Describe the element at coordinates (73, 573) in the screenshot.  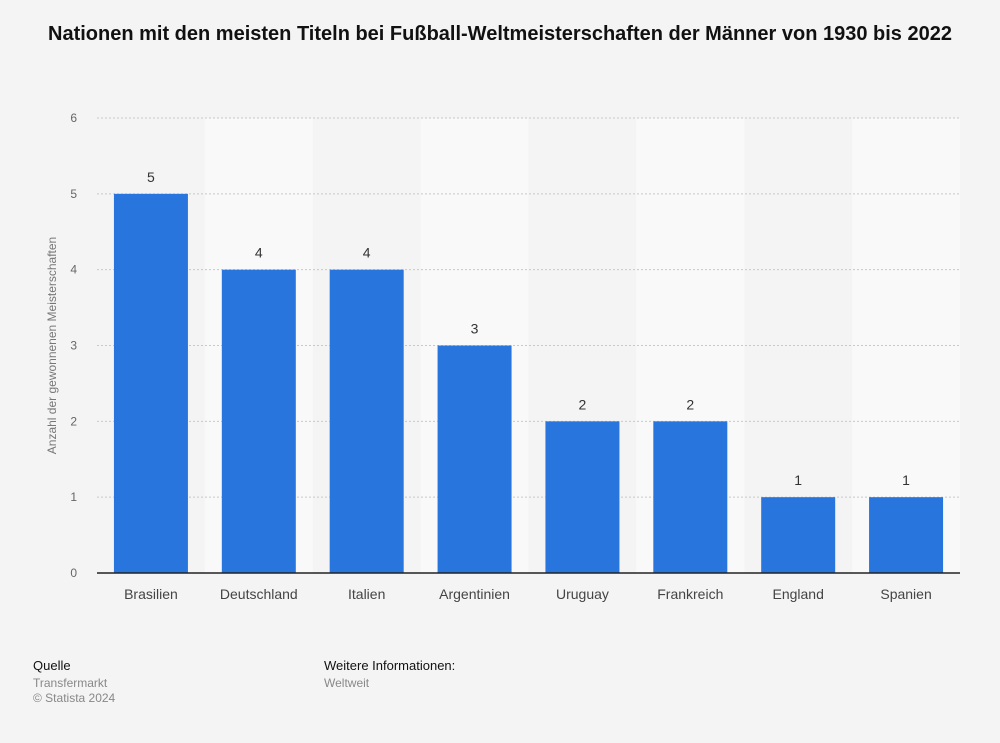
I see `y-tick-label: 0` at that location.